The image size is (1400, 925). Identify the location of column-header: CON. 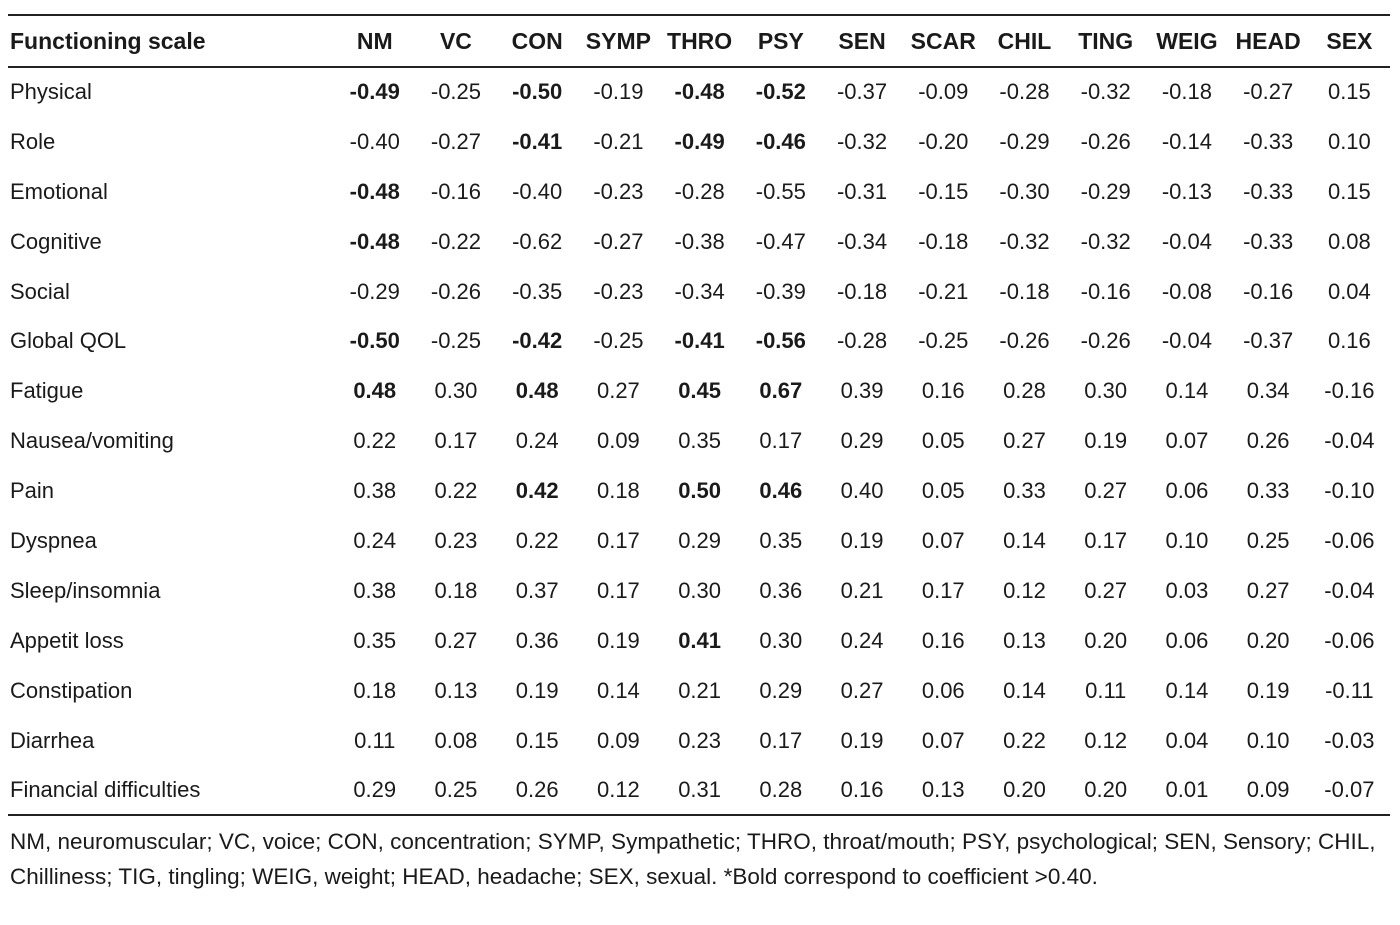
(537, 40).